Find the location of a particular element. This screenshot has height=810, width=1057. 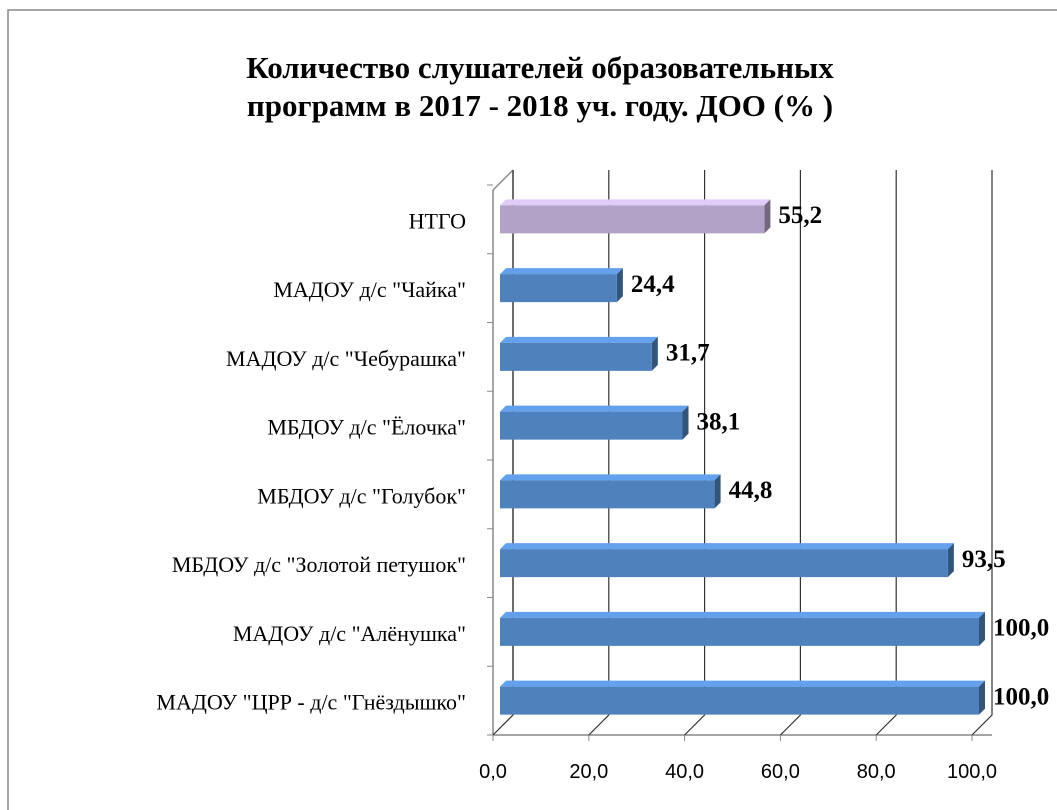

chart-title: Количество слушателей образовательных is located at coordinates (540, 67).